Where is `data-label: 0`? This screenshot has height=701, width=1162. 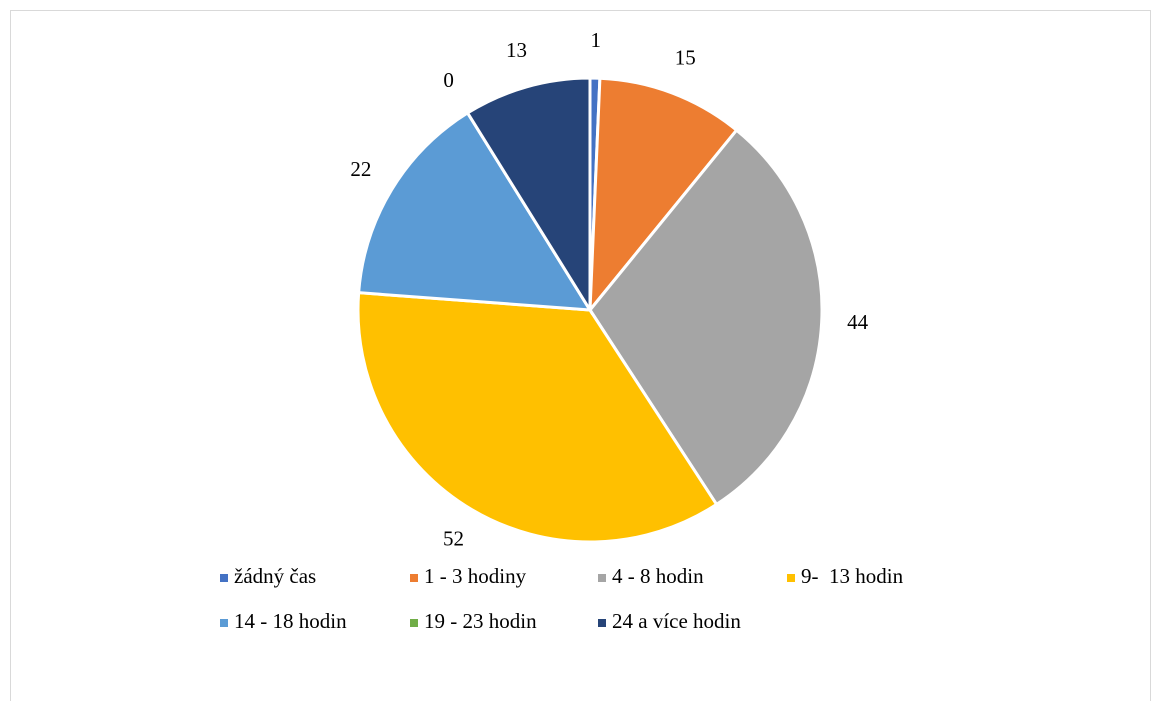
data-label: 0 is located at coordinates (448, 80).